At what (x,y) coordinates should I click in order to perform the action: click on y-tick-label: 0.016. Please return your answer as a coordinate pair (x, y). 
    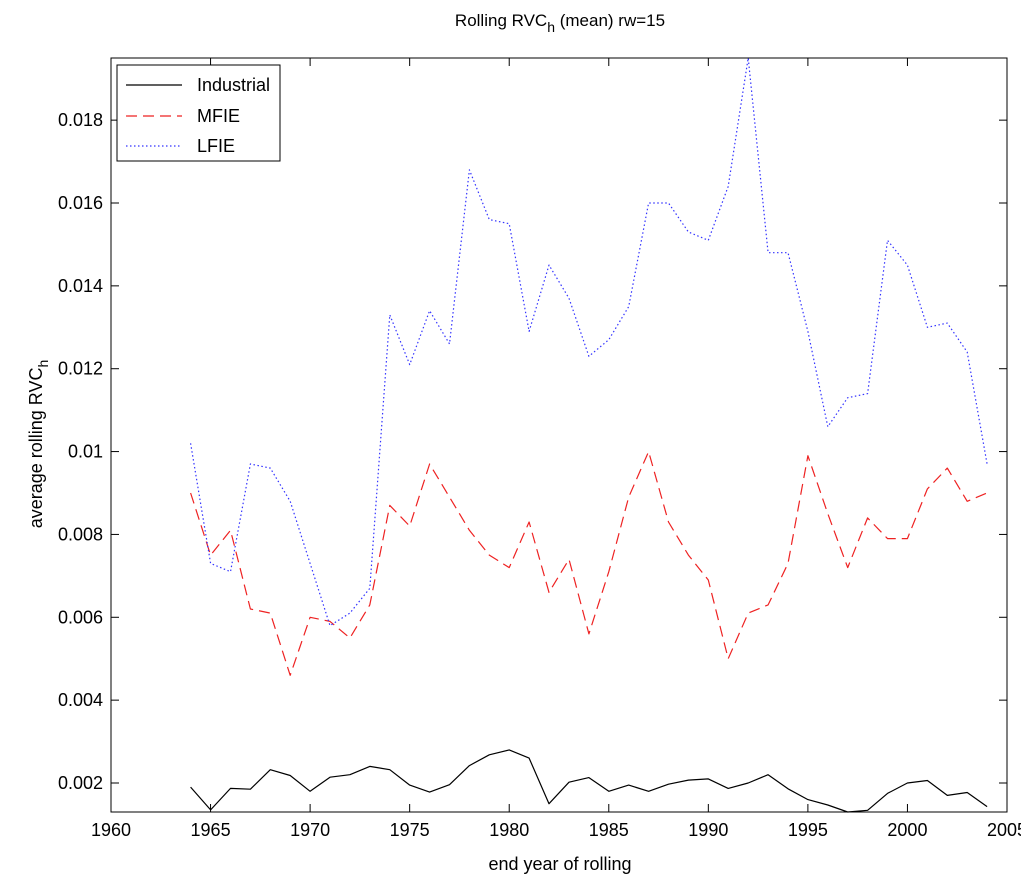
    Looking at the image, I should click on (80, 203).